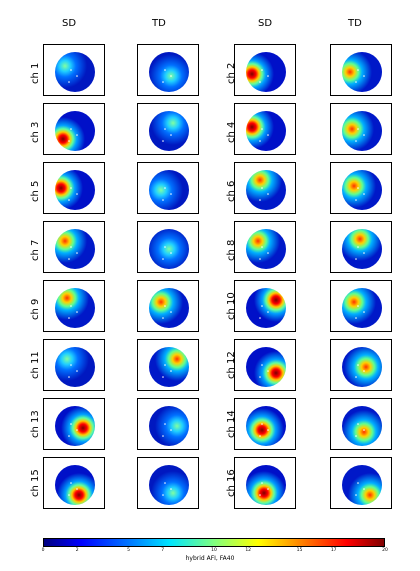  I want to click on colorbar, so click(214, 542).